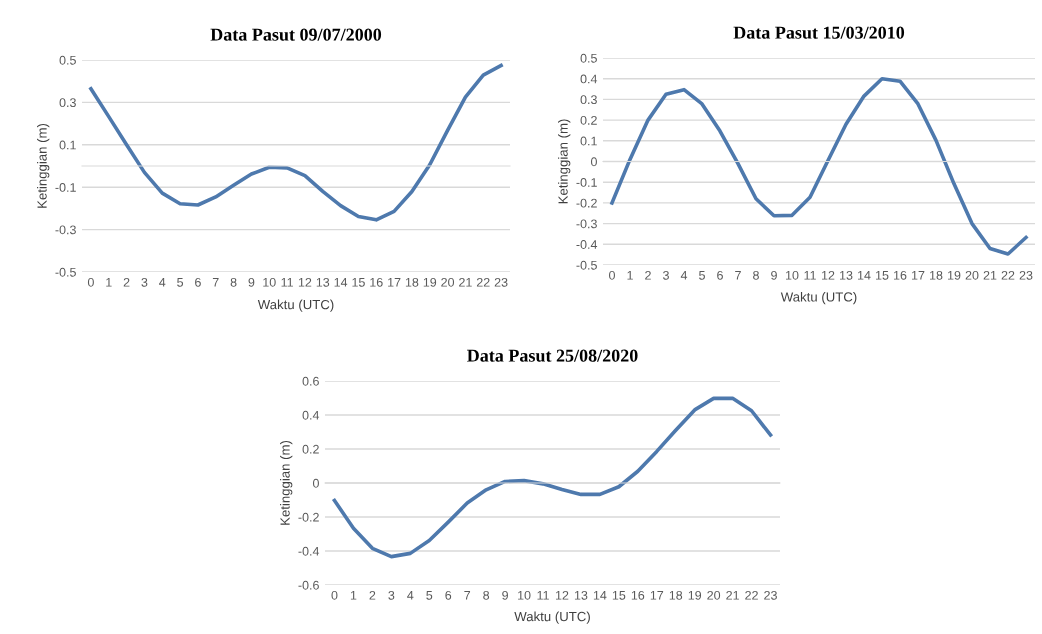  Describe the element at coordinates (588, 120) in the screenshot. I see `y-tick-label: 0.2` at that location.